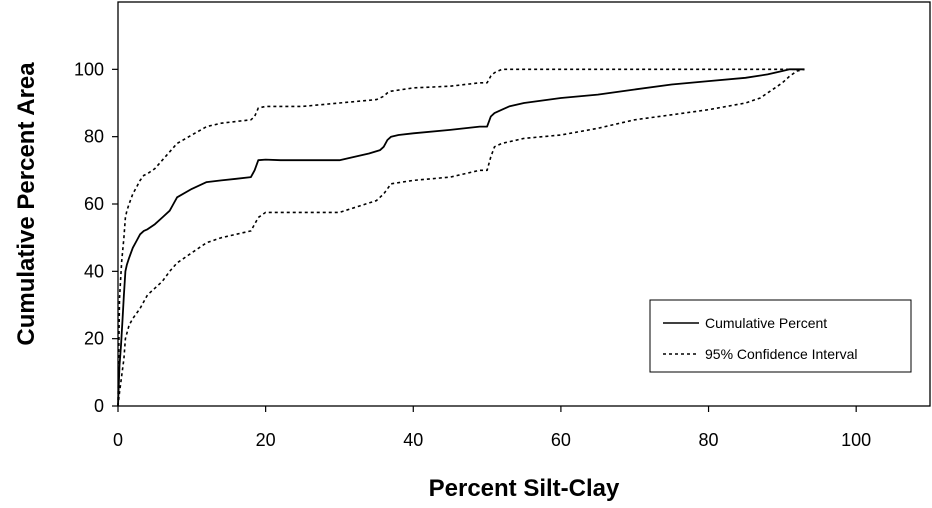  Describe the element at coordinates (781, 354) in the screenshot. I see `legend-label-confidence: 95% Confidence Interval` at that location.